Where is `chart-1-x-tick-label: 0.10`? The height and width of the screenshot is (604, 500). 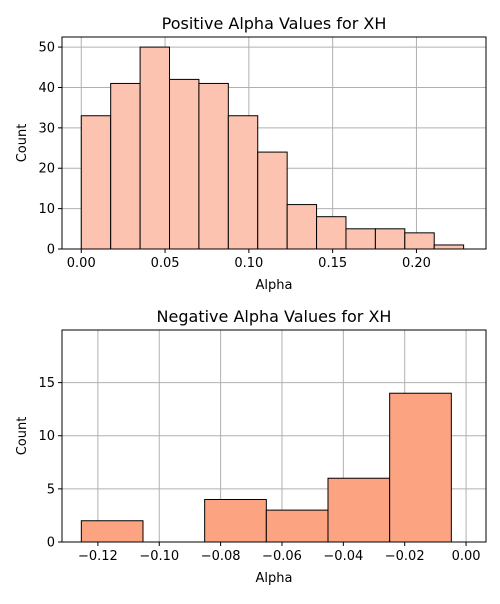
chart-1-x-tick-label: 0.10 is located at coordinates (248, 263).